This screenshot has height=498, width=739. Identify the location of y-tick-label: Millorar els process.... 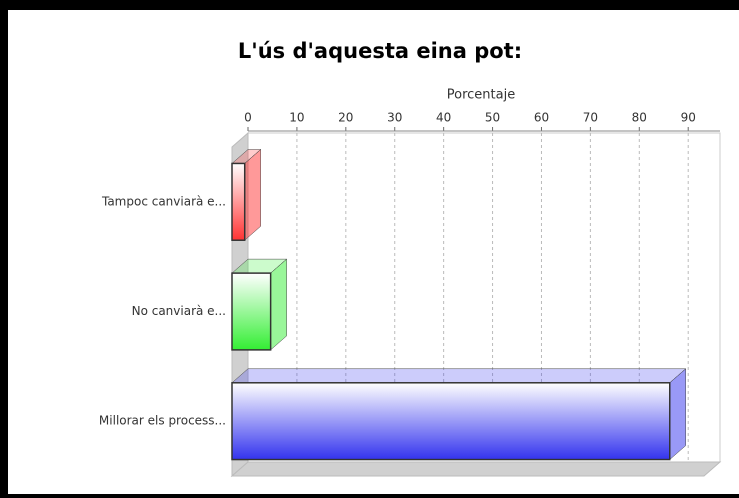
(162, 421).